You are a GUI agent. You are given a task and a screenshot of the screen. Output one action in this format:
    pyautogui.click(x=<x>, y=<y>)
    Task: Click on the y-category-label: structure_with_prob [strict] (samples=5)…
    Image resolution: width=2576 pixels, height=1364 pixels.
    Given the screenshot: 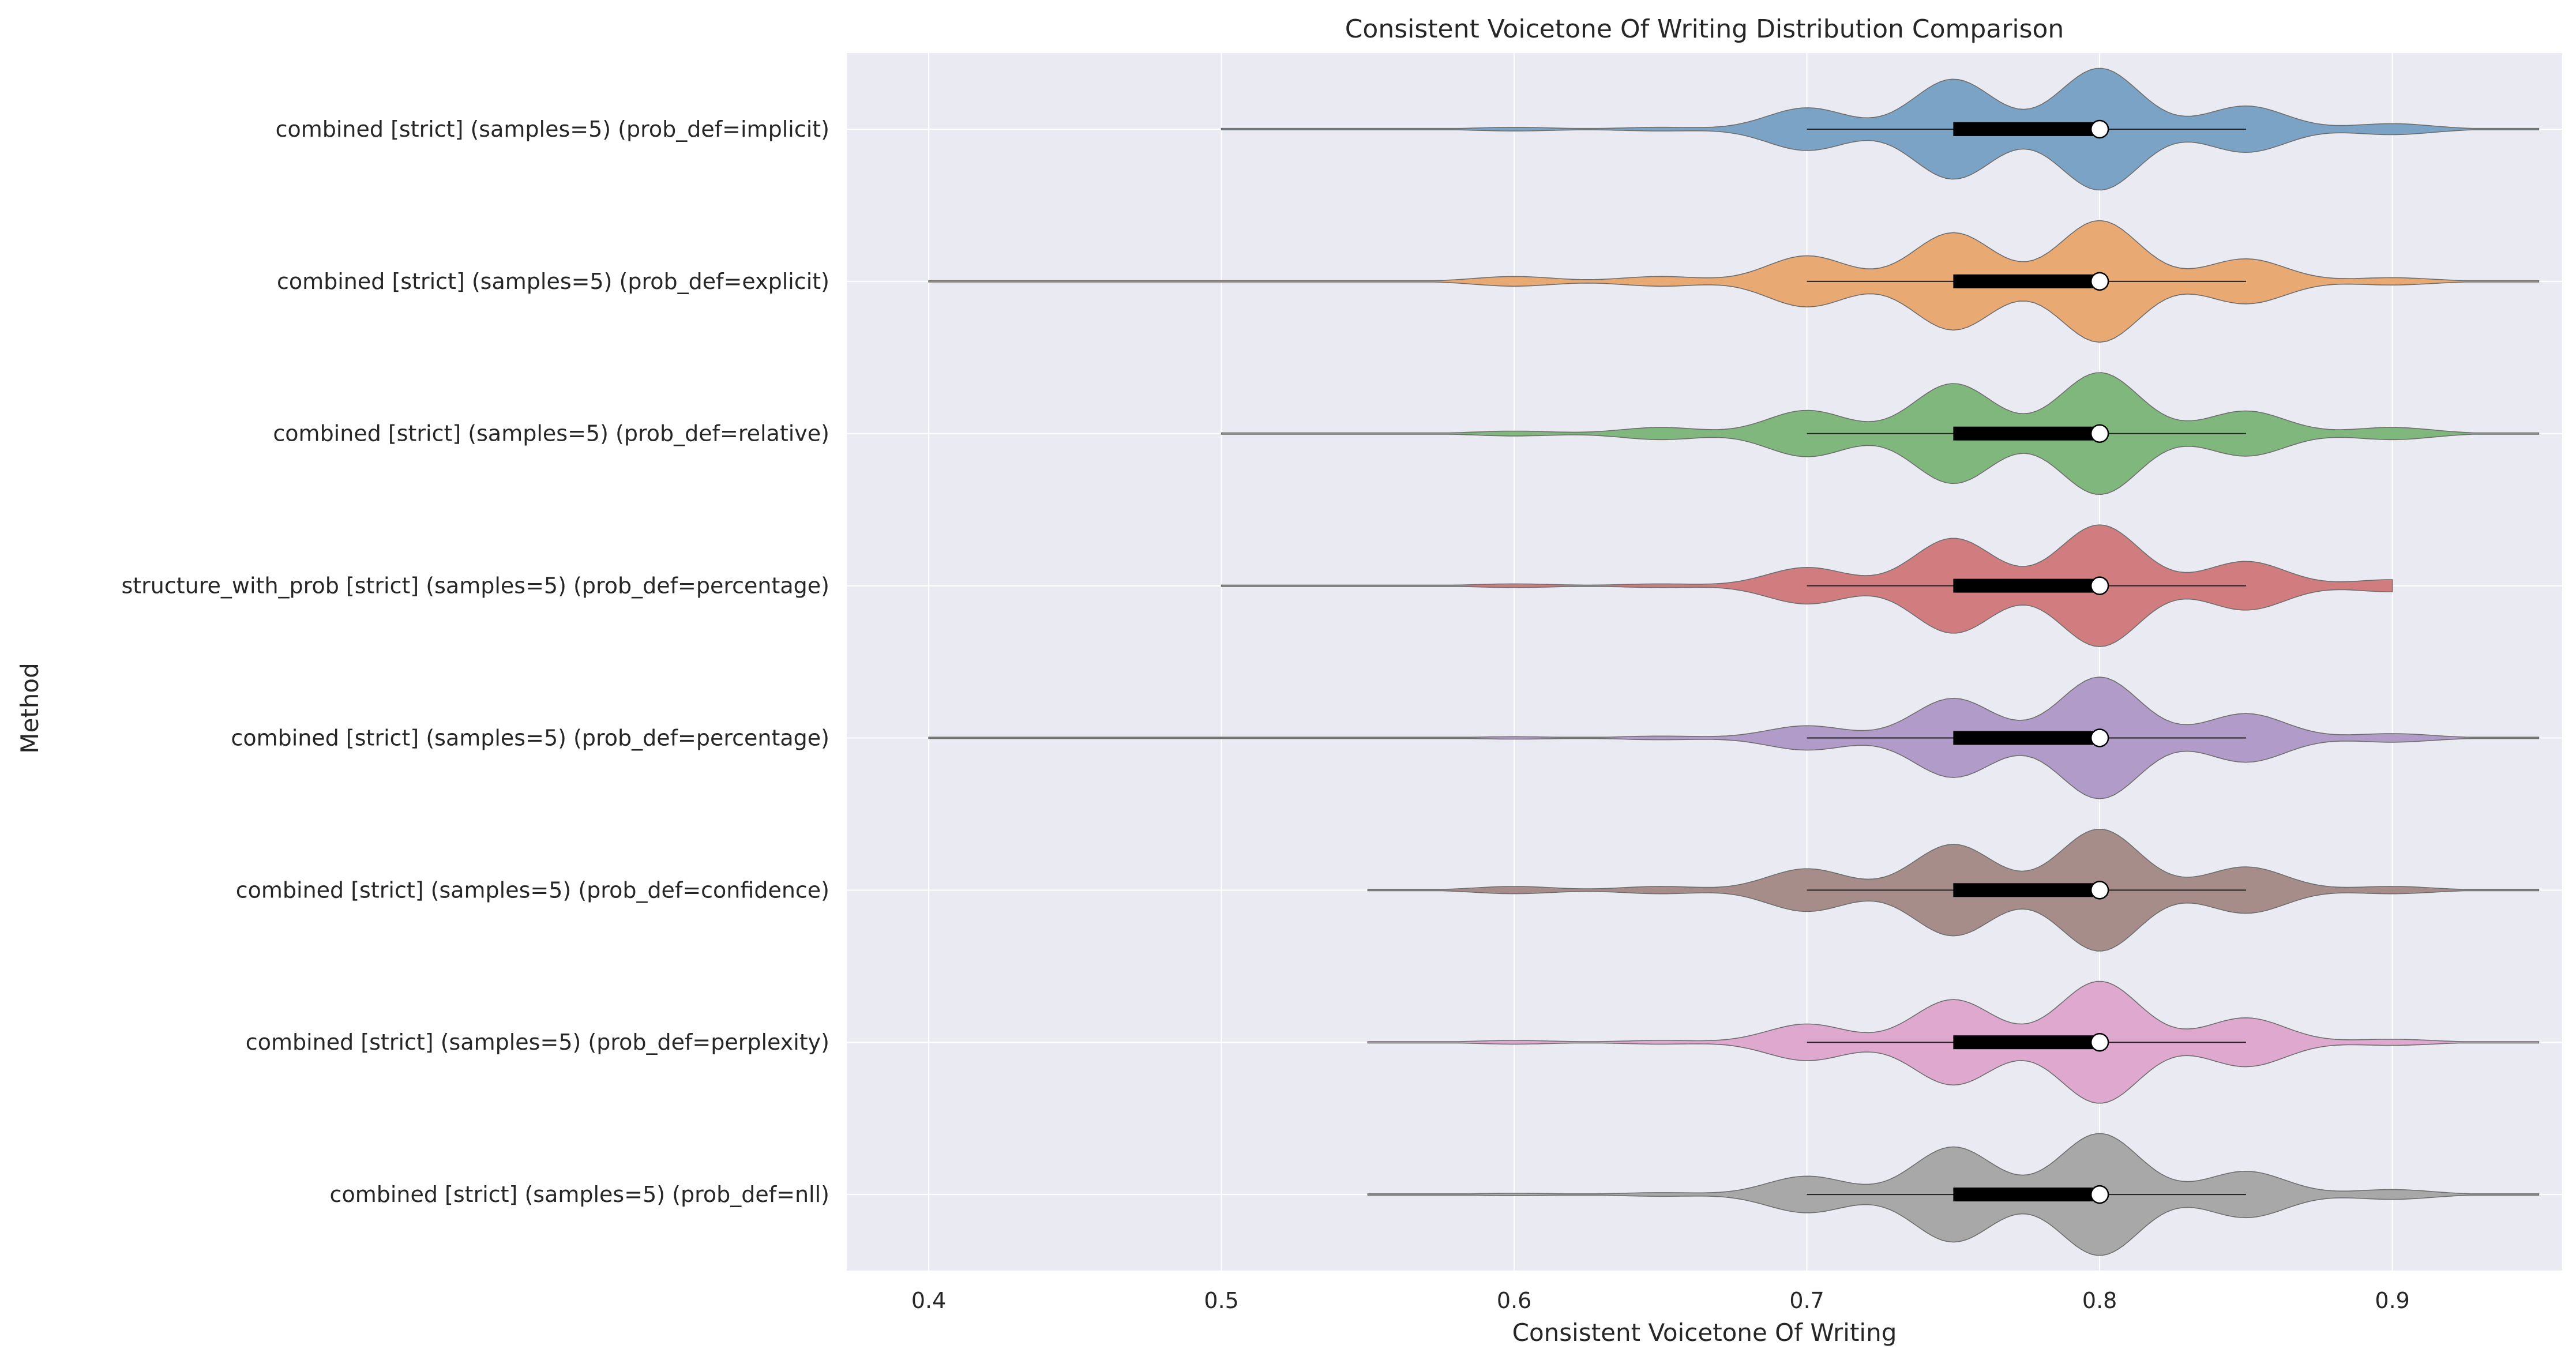 What is the action you would take?
    pyautogui.click(x=475, y=586)
    